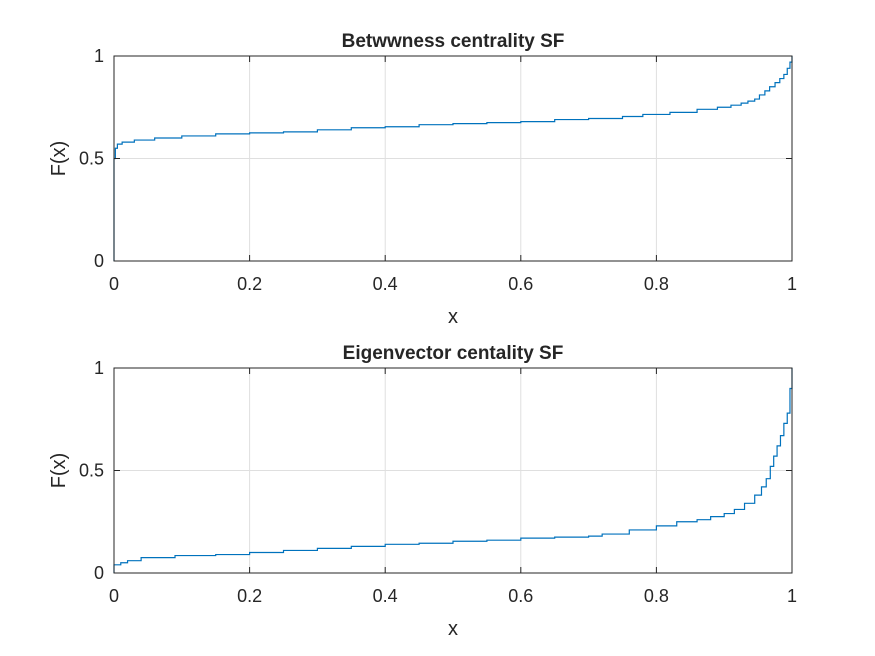  Describe the element at coordinates (453, 41) in the screenshot. I see `chart-title: Betwwness centrality SF` at that location.